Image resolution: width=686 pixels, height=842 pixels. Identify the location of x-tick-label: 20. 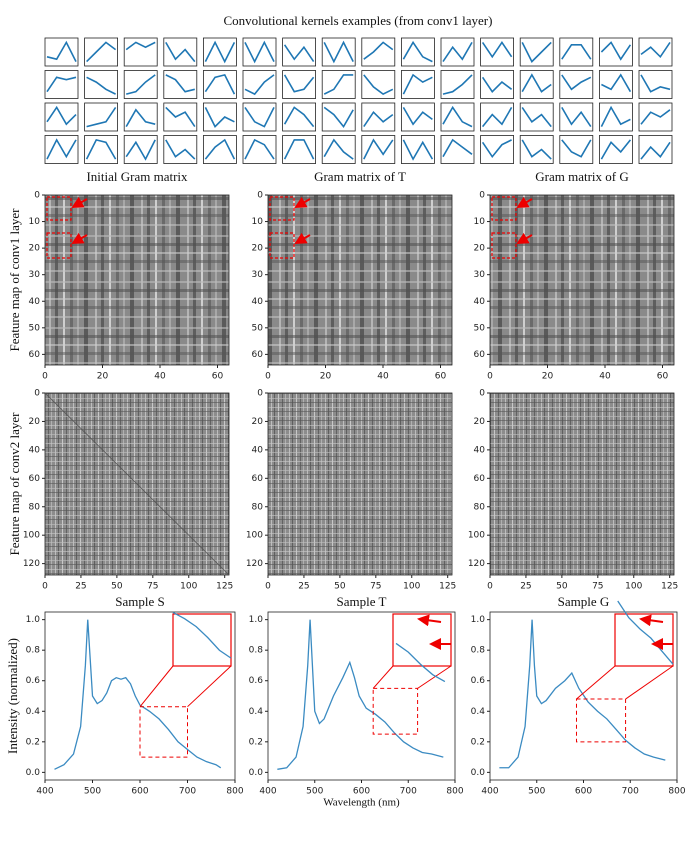
(548, 377).